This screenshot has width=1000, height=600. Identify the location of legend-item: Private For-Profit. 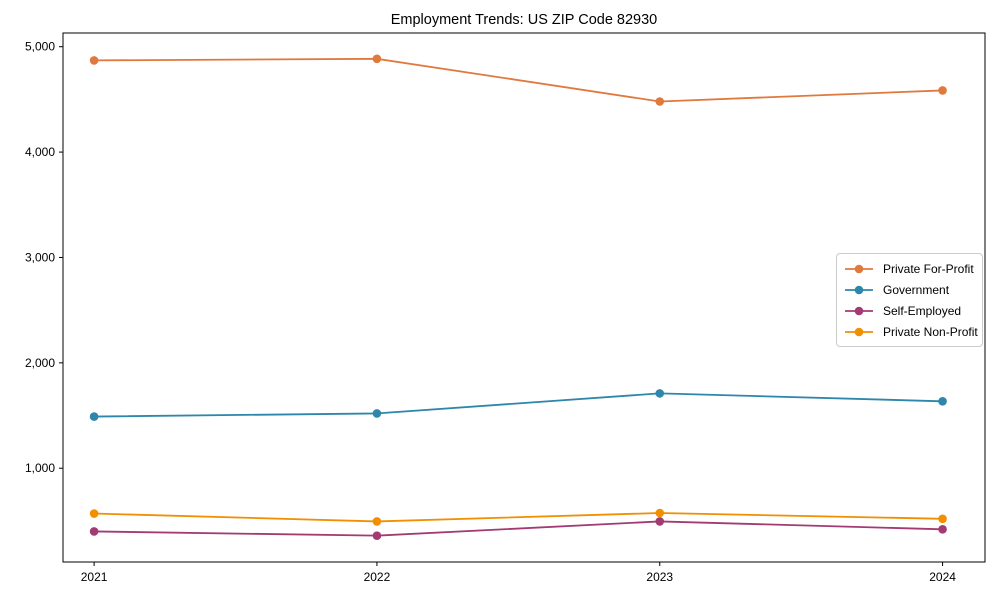
(911, 268).